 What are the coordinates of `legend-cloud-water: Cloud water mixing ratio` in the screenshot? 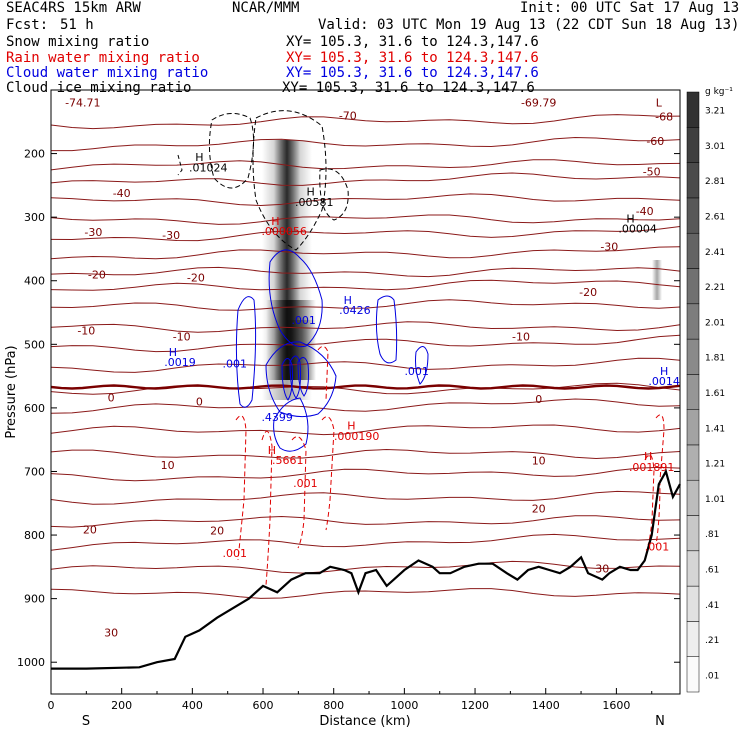 It's located at (107, 73).